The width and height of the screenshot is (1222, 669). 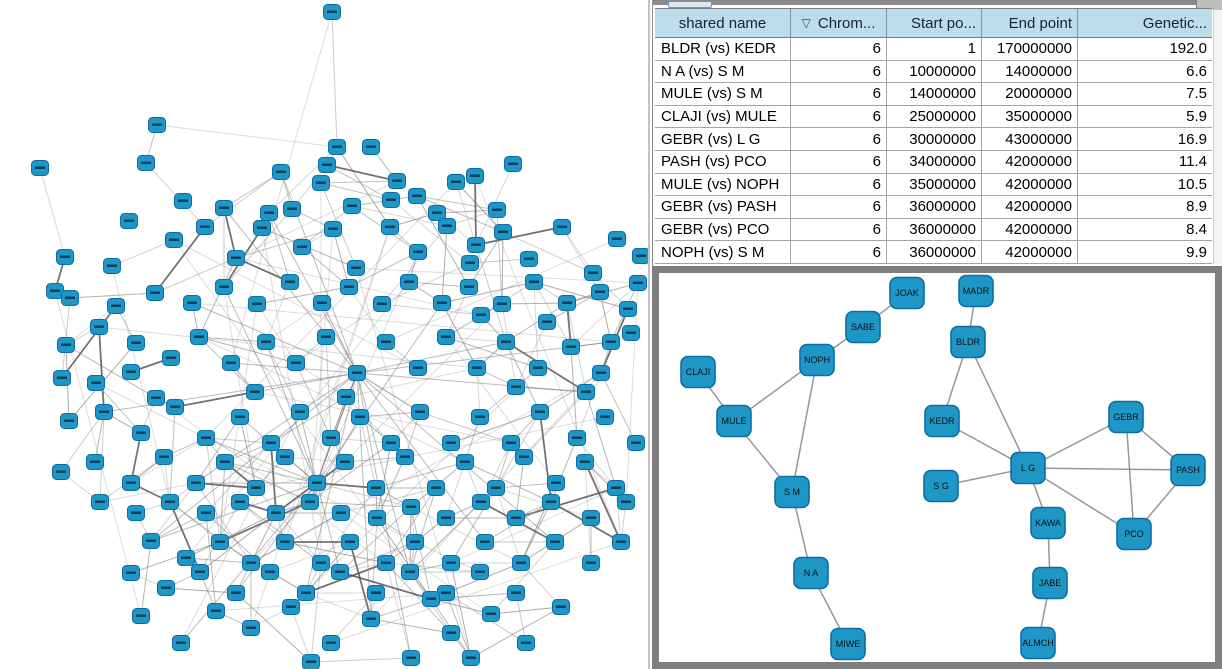 What do you see at coordinates (1029, 49) in the screenshot?
I see `table-cell: 170000000` at bounding box center [1029, 49].